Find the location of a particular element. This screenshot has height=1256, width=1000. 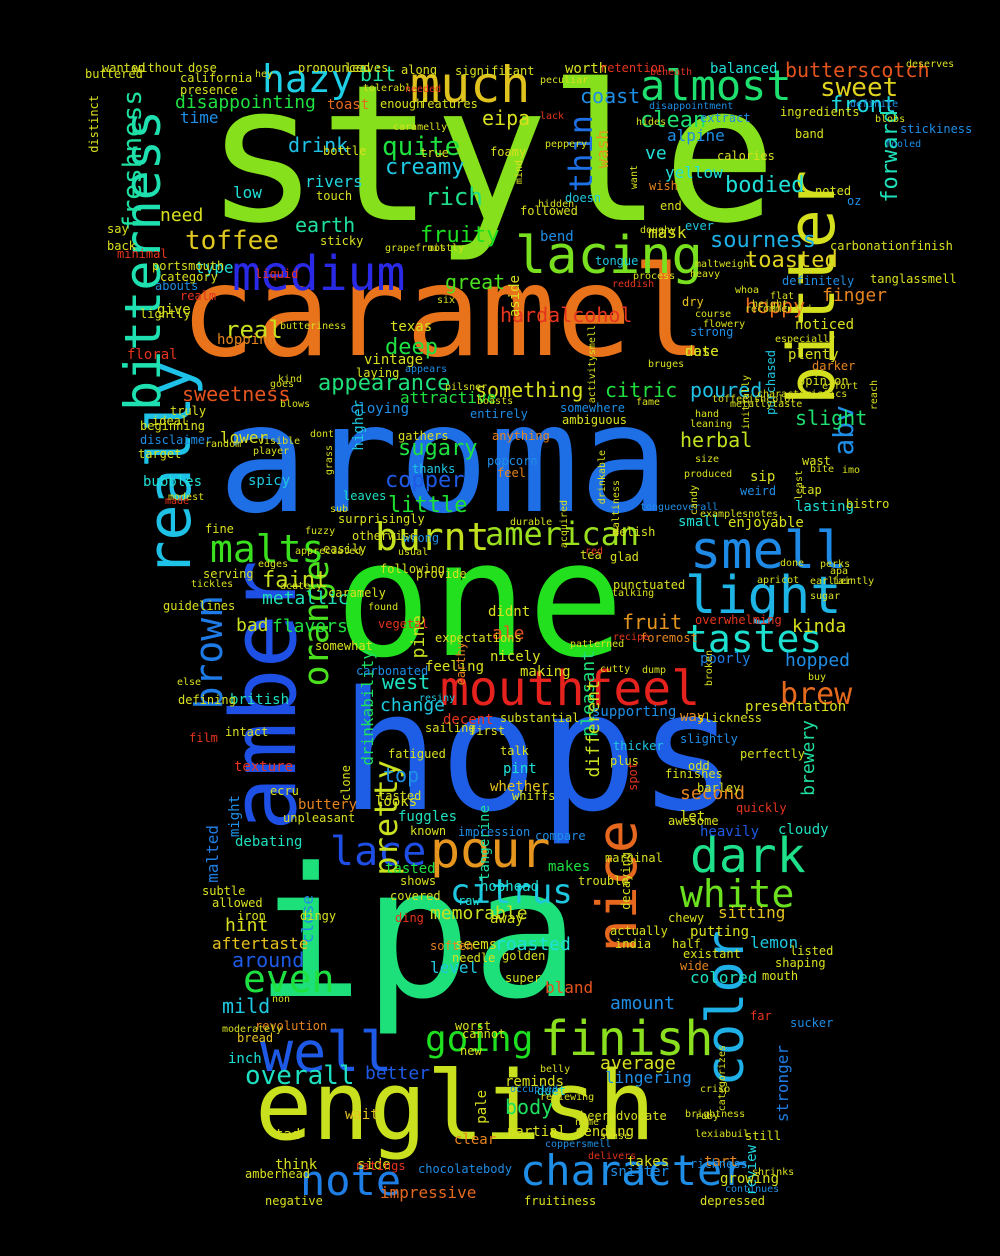

word-dont-406: dont is located at coordinates (322, 434).